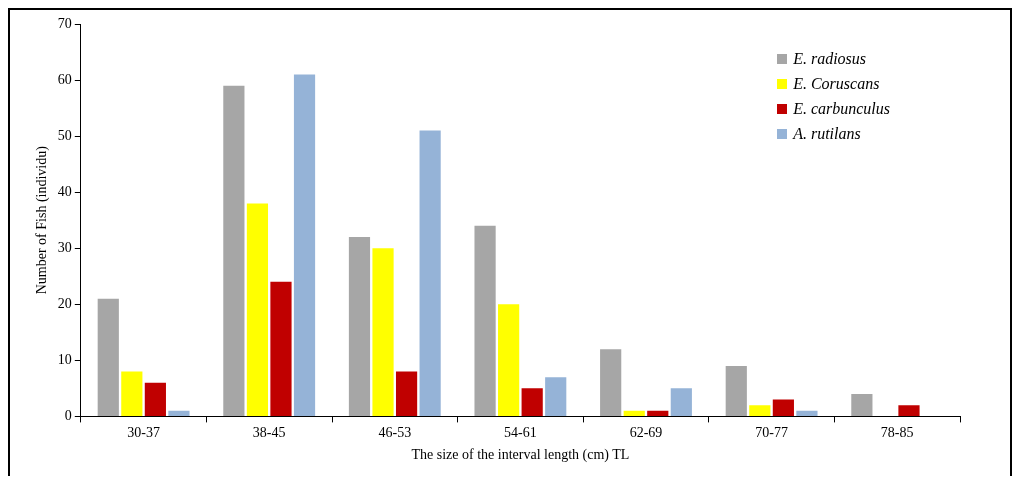 This screenshot has height=482, width=1020. What do you see at coordinates (64, 135) in the screenshot?
I see `y-tick-label: 50` at bounding box center [64, 135].